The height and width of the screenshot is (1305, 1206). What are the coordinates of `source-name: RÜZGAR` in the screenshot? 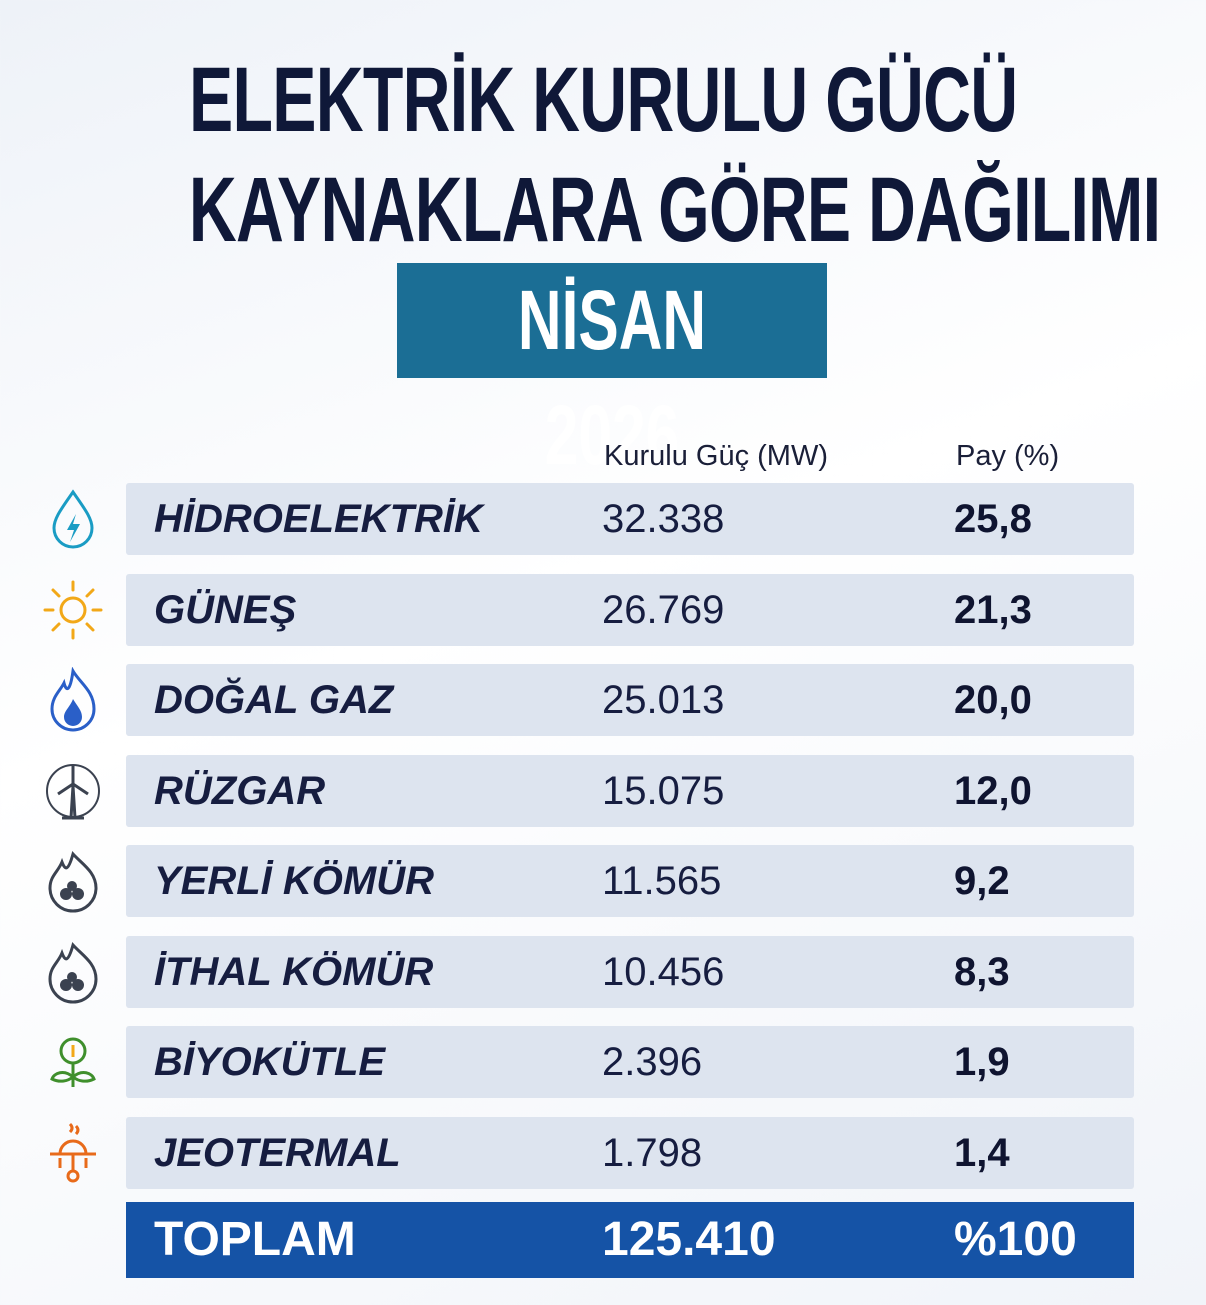 It's located at (240, 790).